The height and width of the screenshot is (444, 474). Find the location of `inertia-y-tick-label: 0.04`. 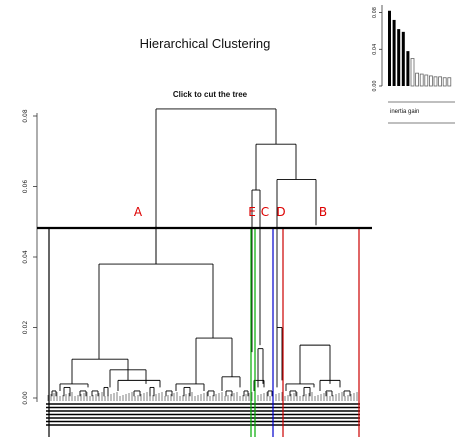

inertia-y-tick-label: 0.04 is located at coordinates (375, 49).